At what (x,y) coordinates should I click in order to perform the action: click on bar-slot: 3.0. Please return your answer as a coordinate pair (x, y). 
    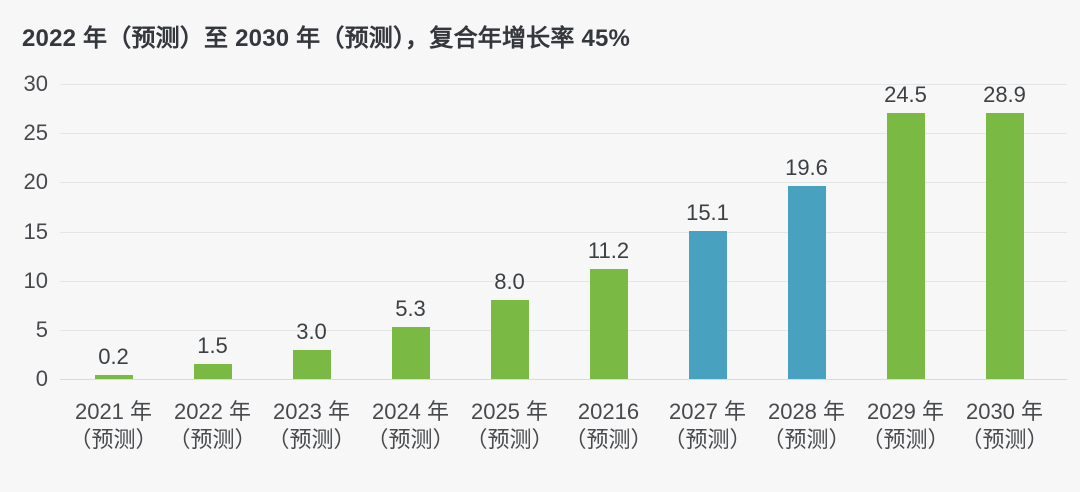
    Looking at the image, I should click on (311, 231).